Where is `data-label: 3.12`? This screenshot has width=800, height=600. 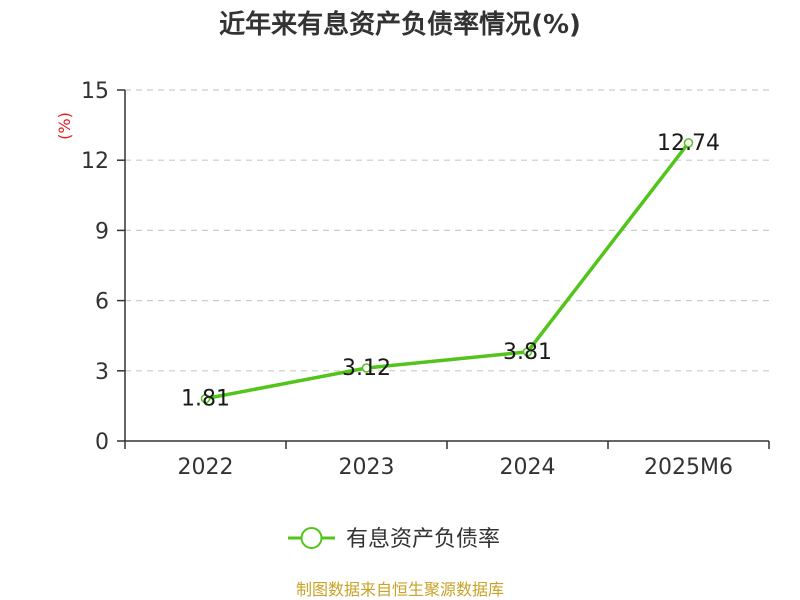
data-label: 3.12 is located at coordinates (366, 368).